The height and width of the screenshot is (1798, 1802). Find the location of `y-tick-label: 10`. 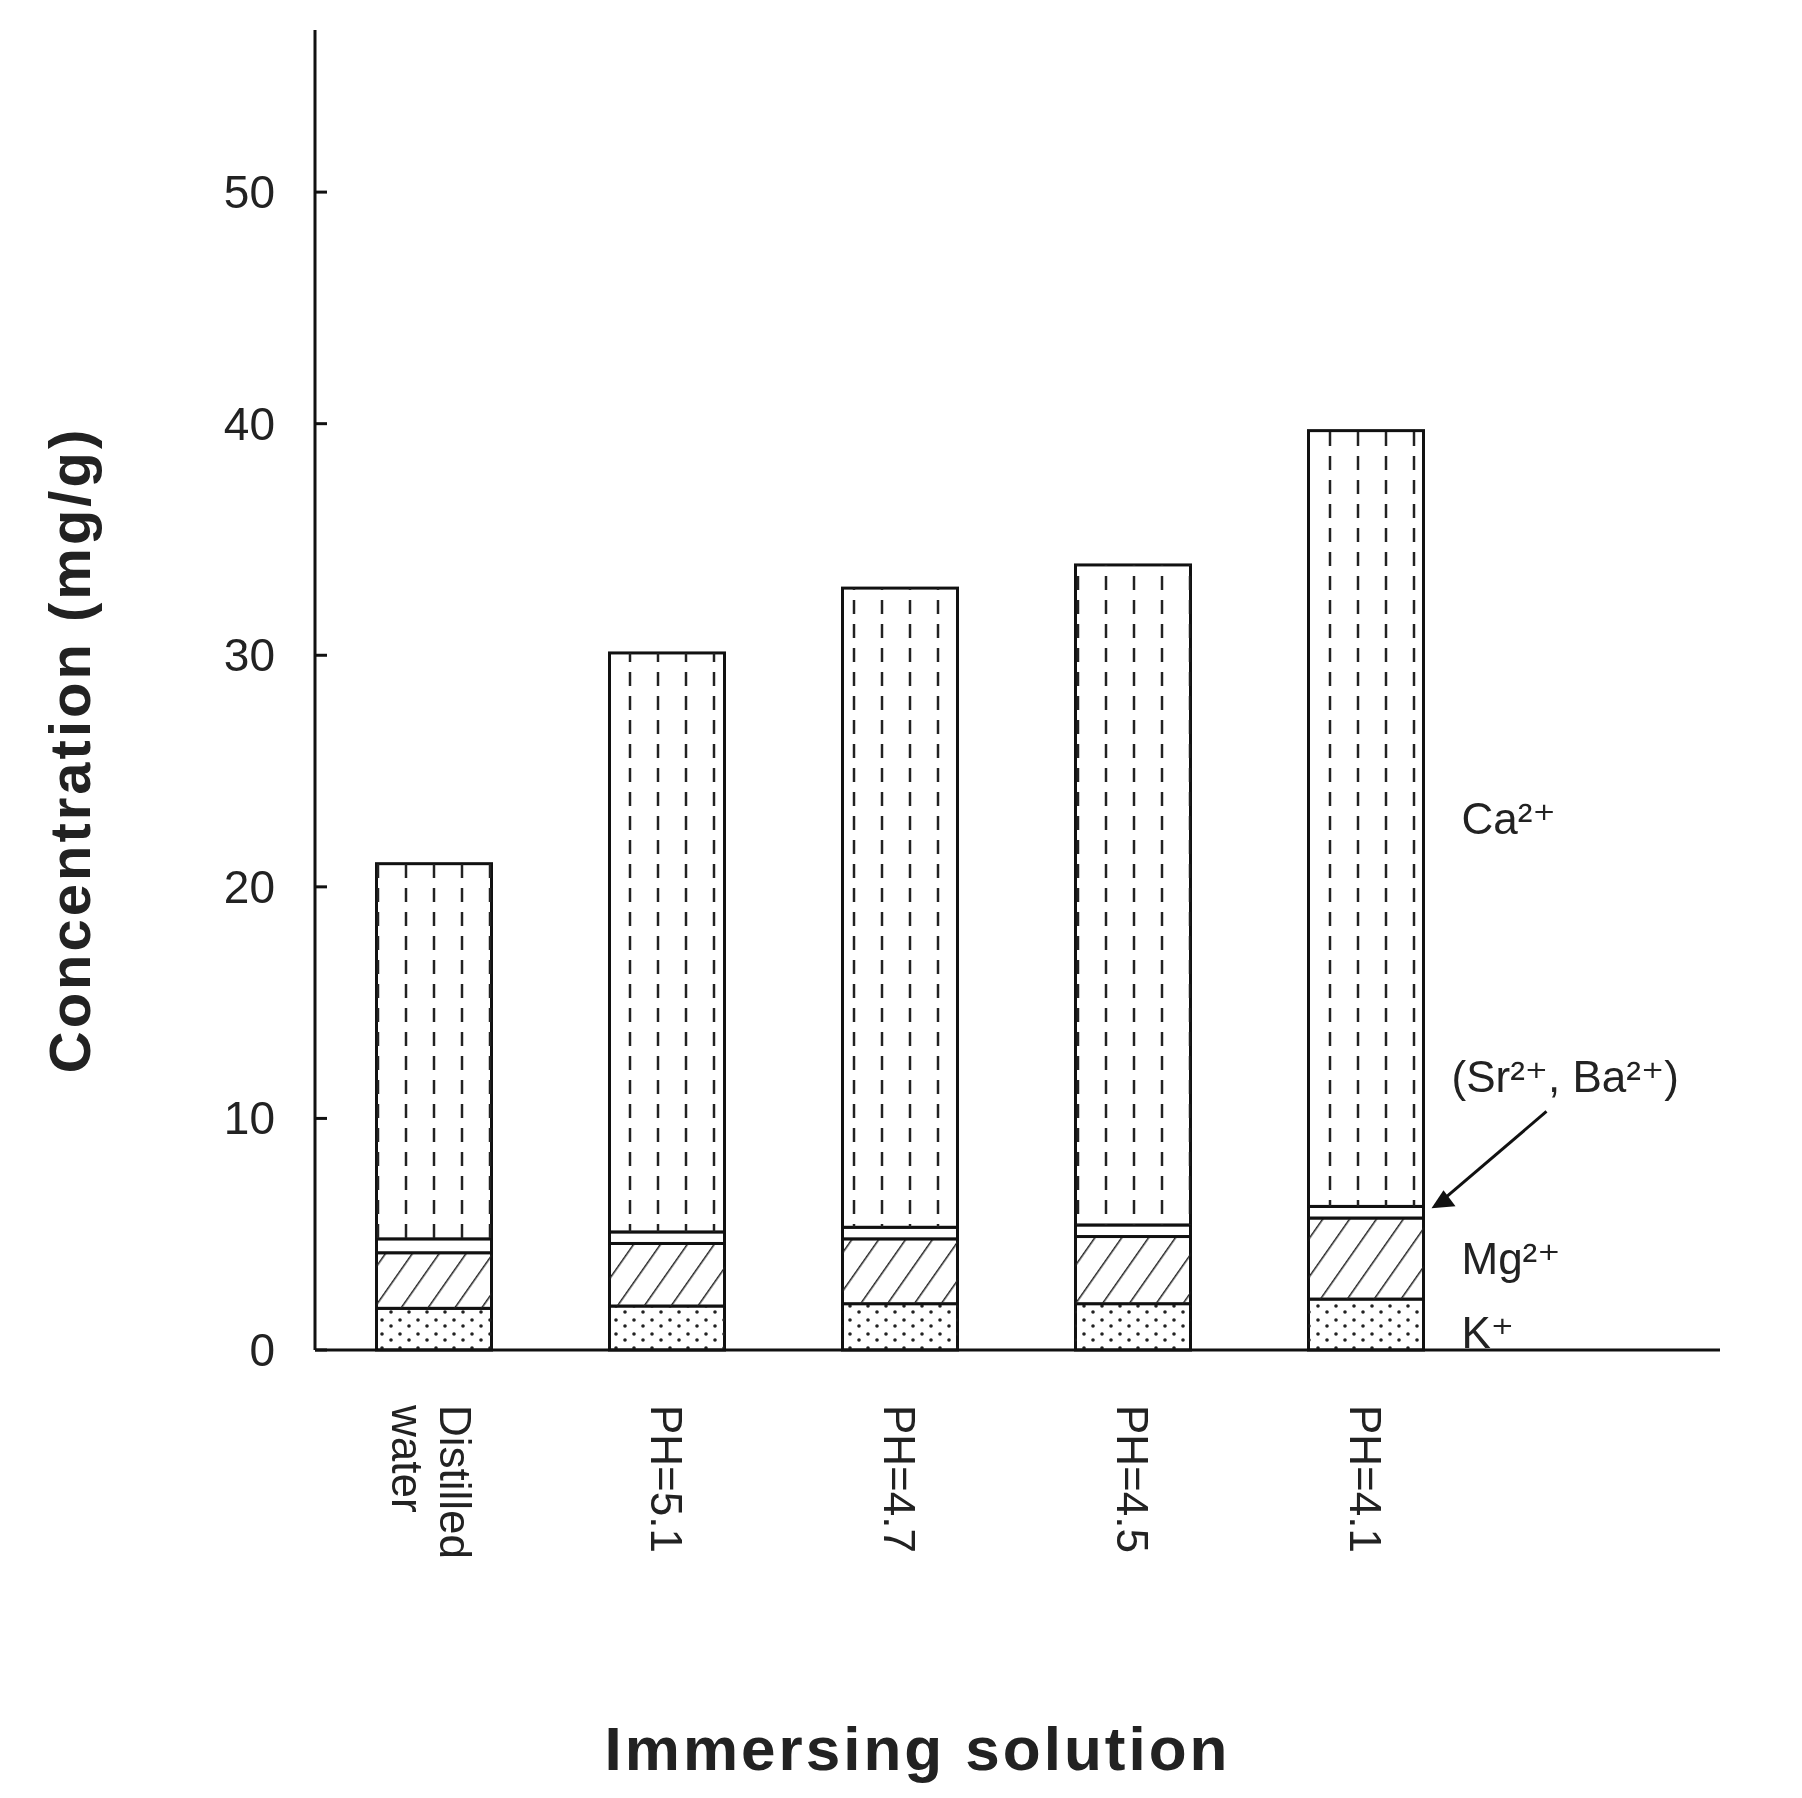

y-tick-label: 10 is located at coordinates (249, 1118).